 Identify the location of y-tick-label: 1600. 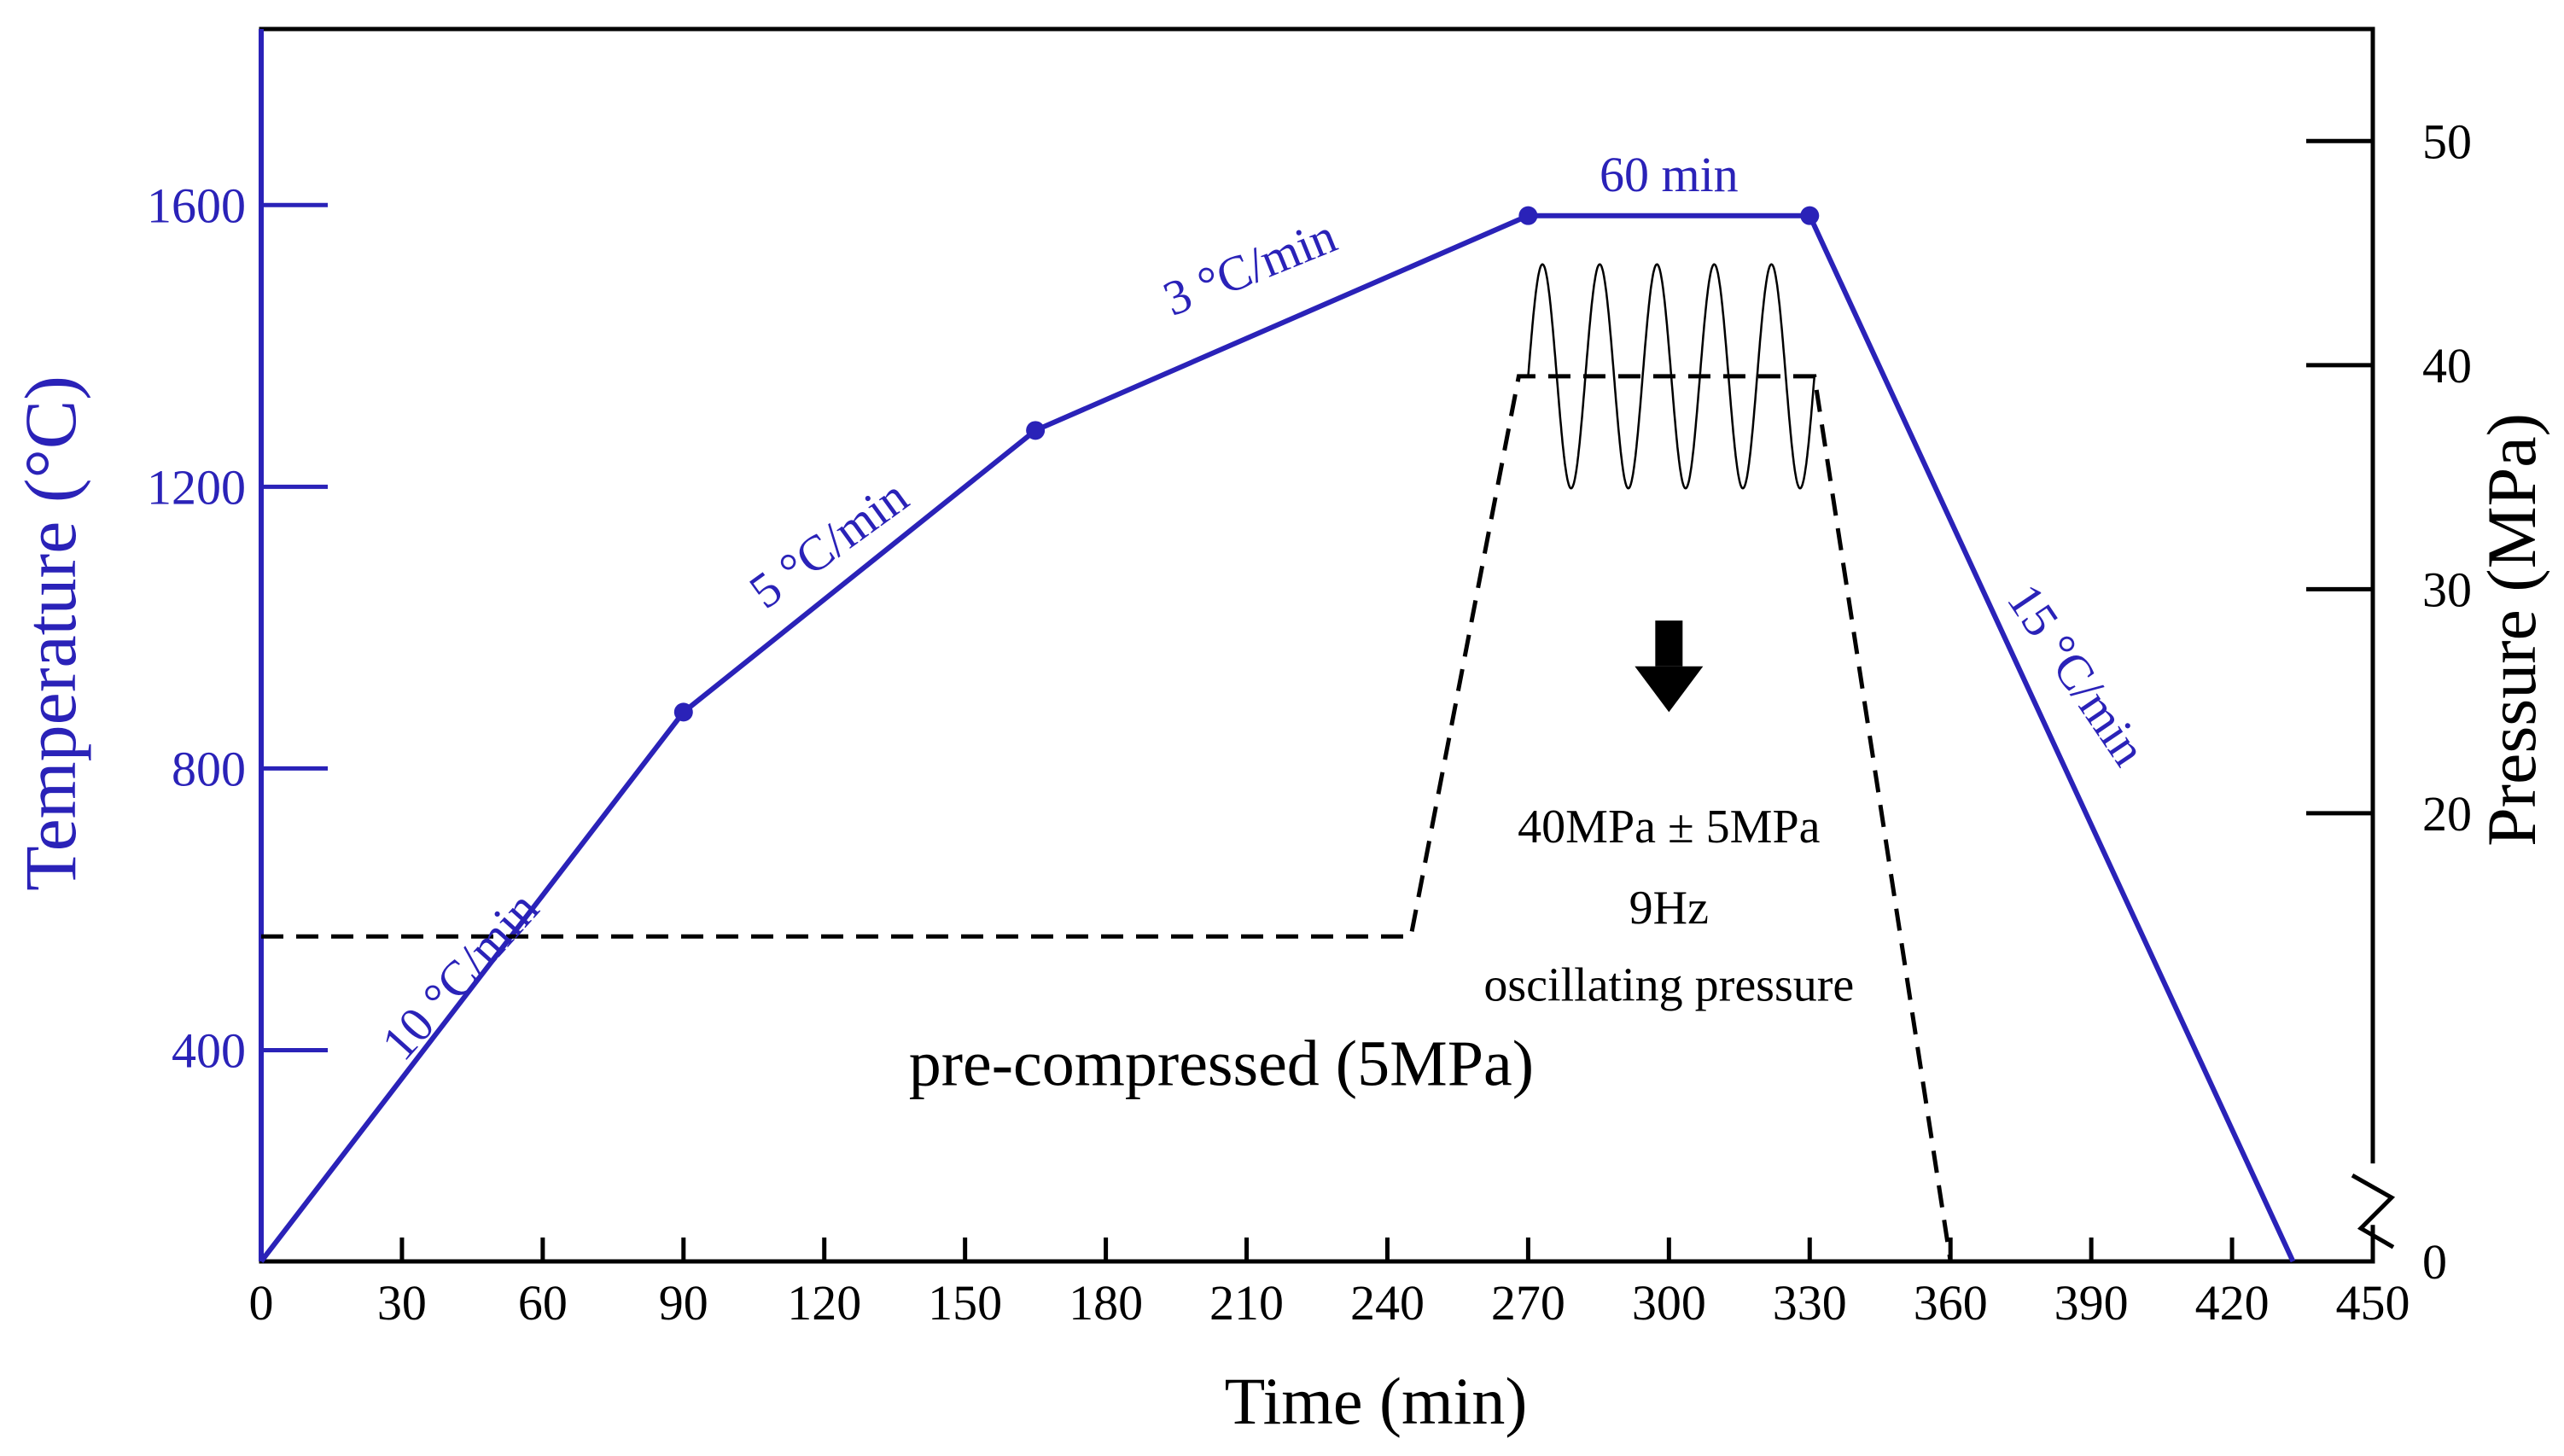
(196, 205).